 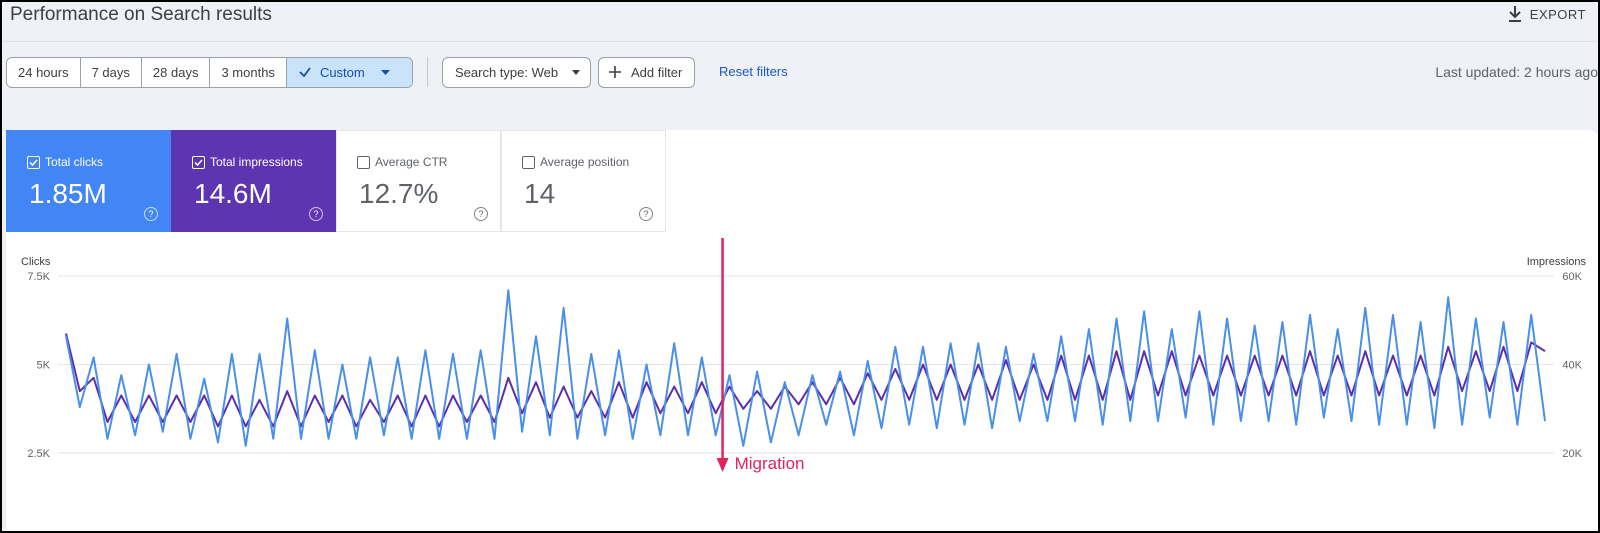 What do you see at coordinates (1572, 366) in the screenshot?
I see `y2-tick-label: 40K` at bounding box center [1572, 366].